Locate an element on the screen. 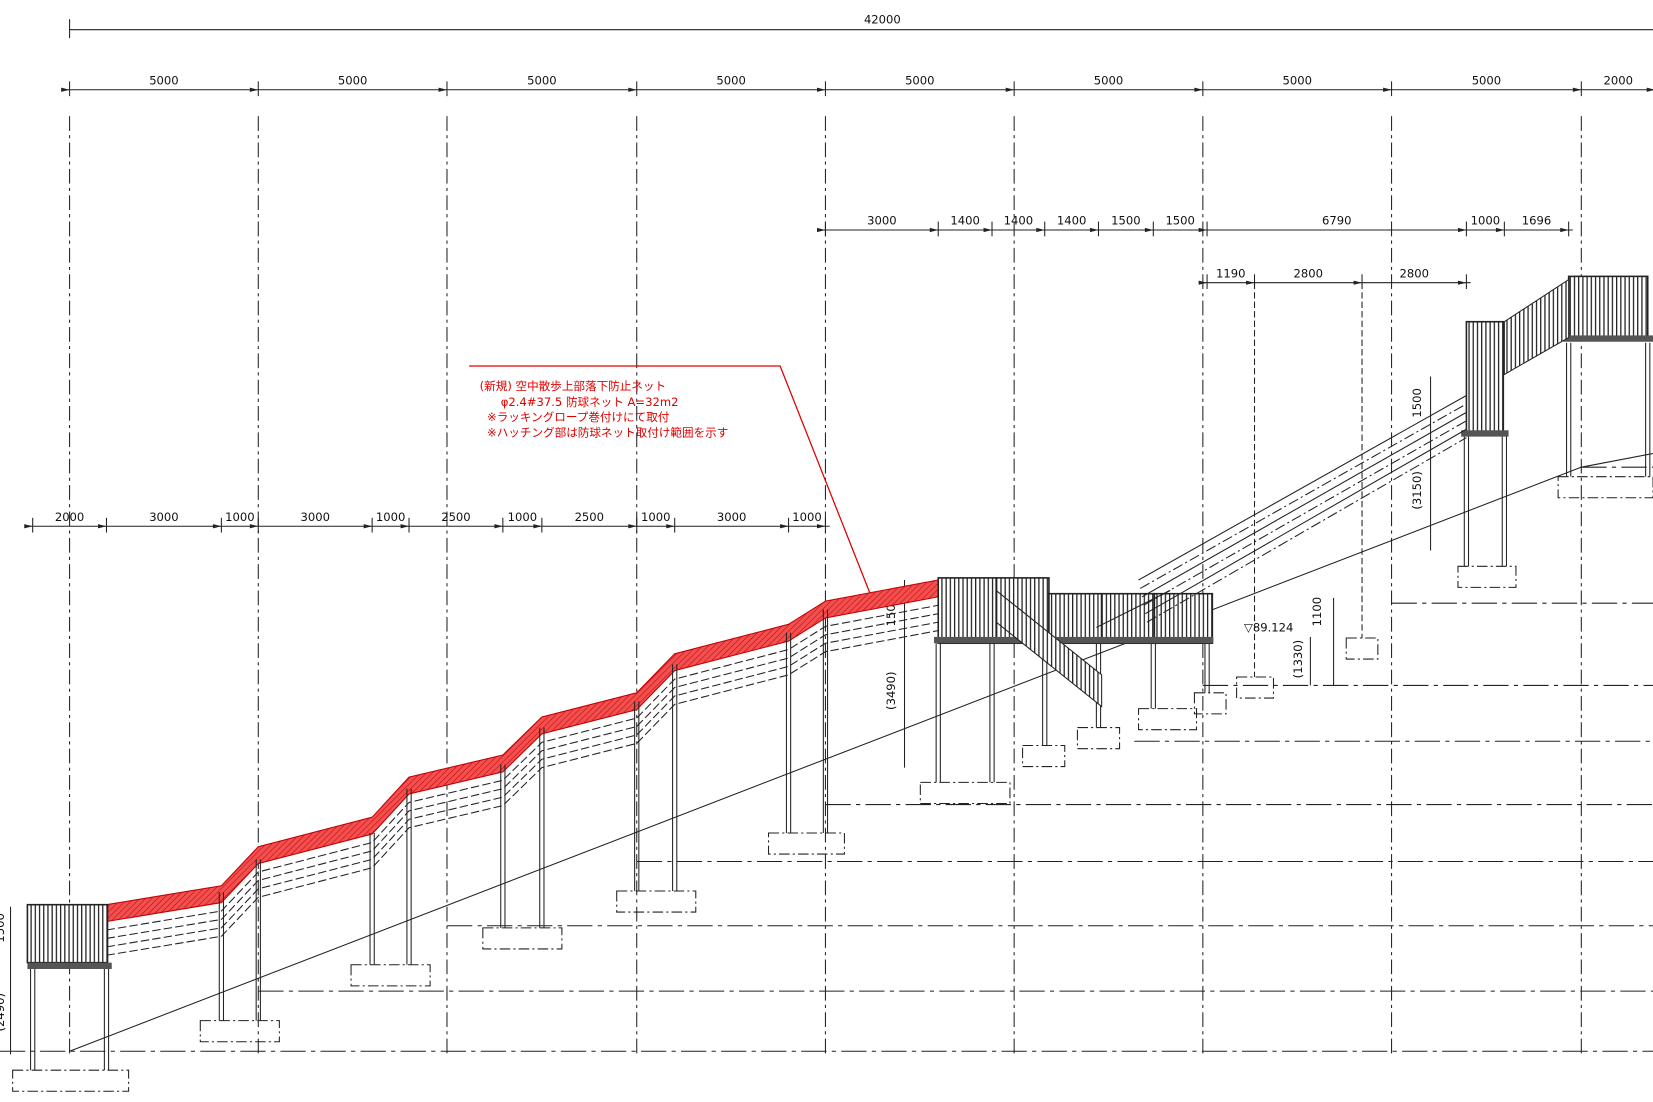  vertical-dimension-label: 1500 is located at coordinates (3, 927).